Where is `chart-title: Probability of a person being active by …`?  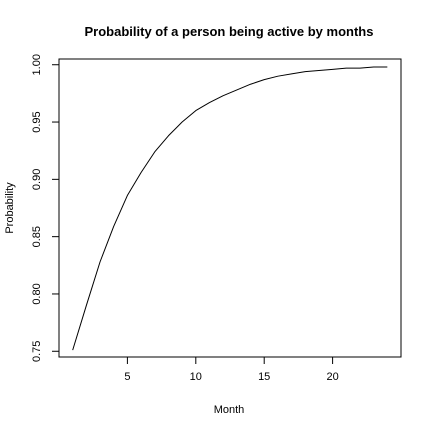
chart-title: Probability of a person being active by … is located at coordinates (229, 31).